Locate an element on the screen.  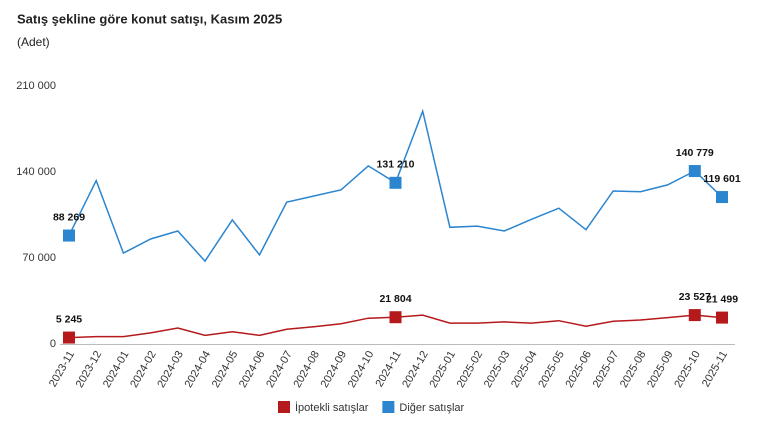
chart-subtitle: (Adet) is located at coordinates (33, 42).